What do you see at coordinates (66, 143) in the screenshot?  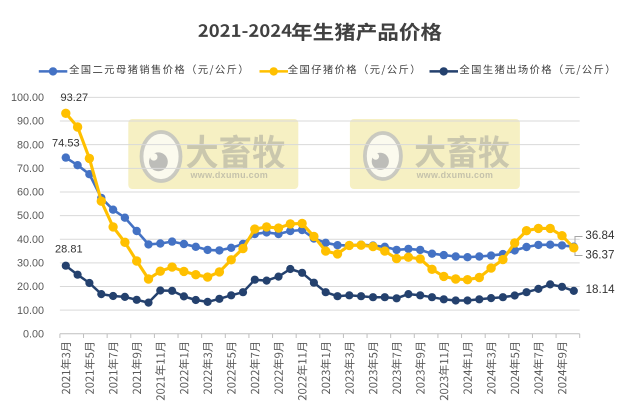 I see `svg-text: 74.53` at bounding box center [66, 143].